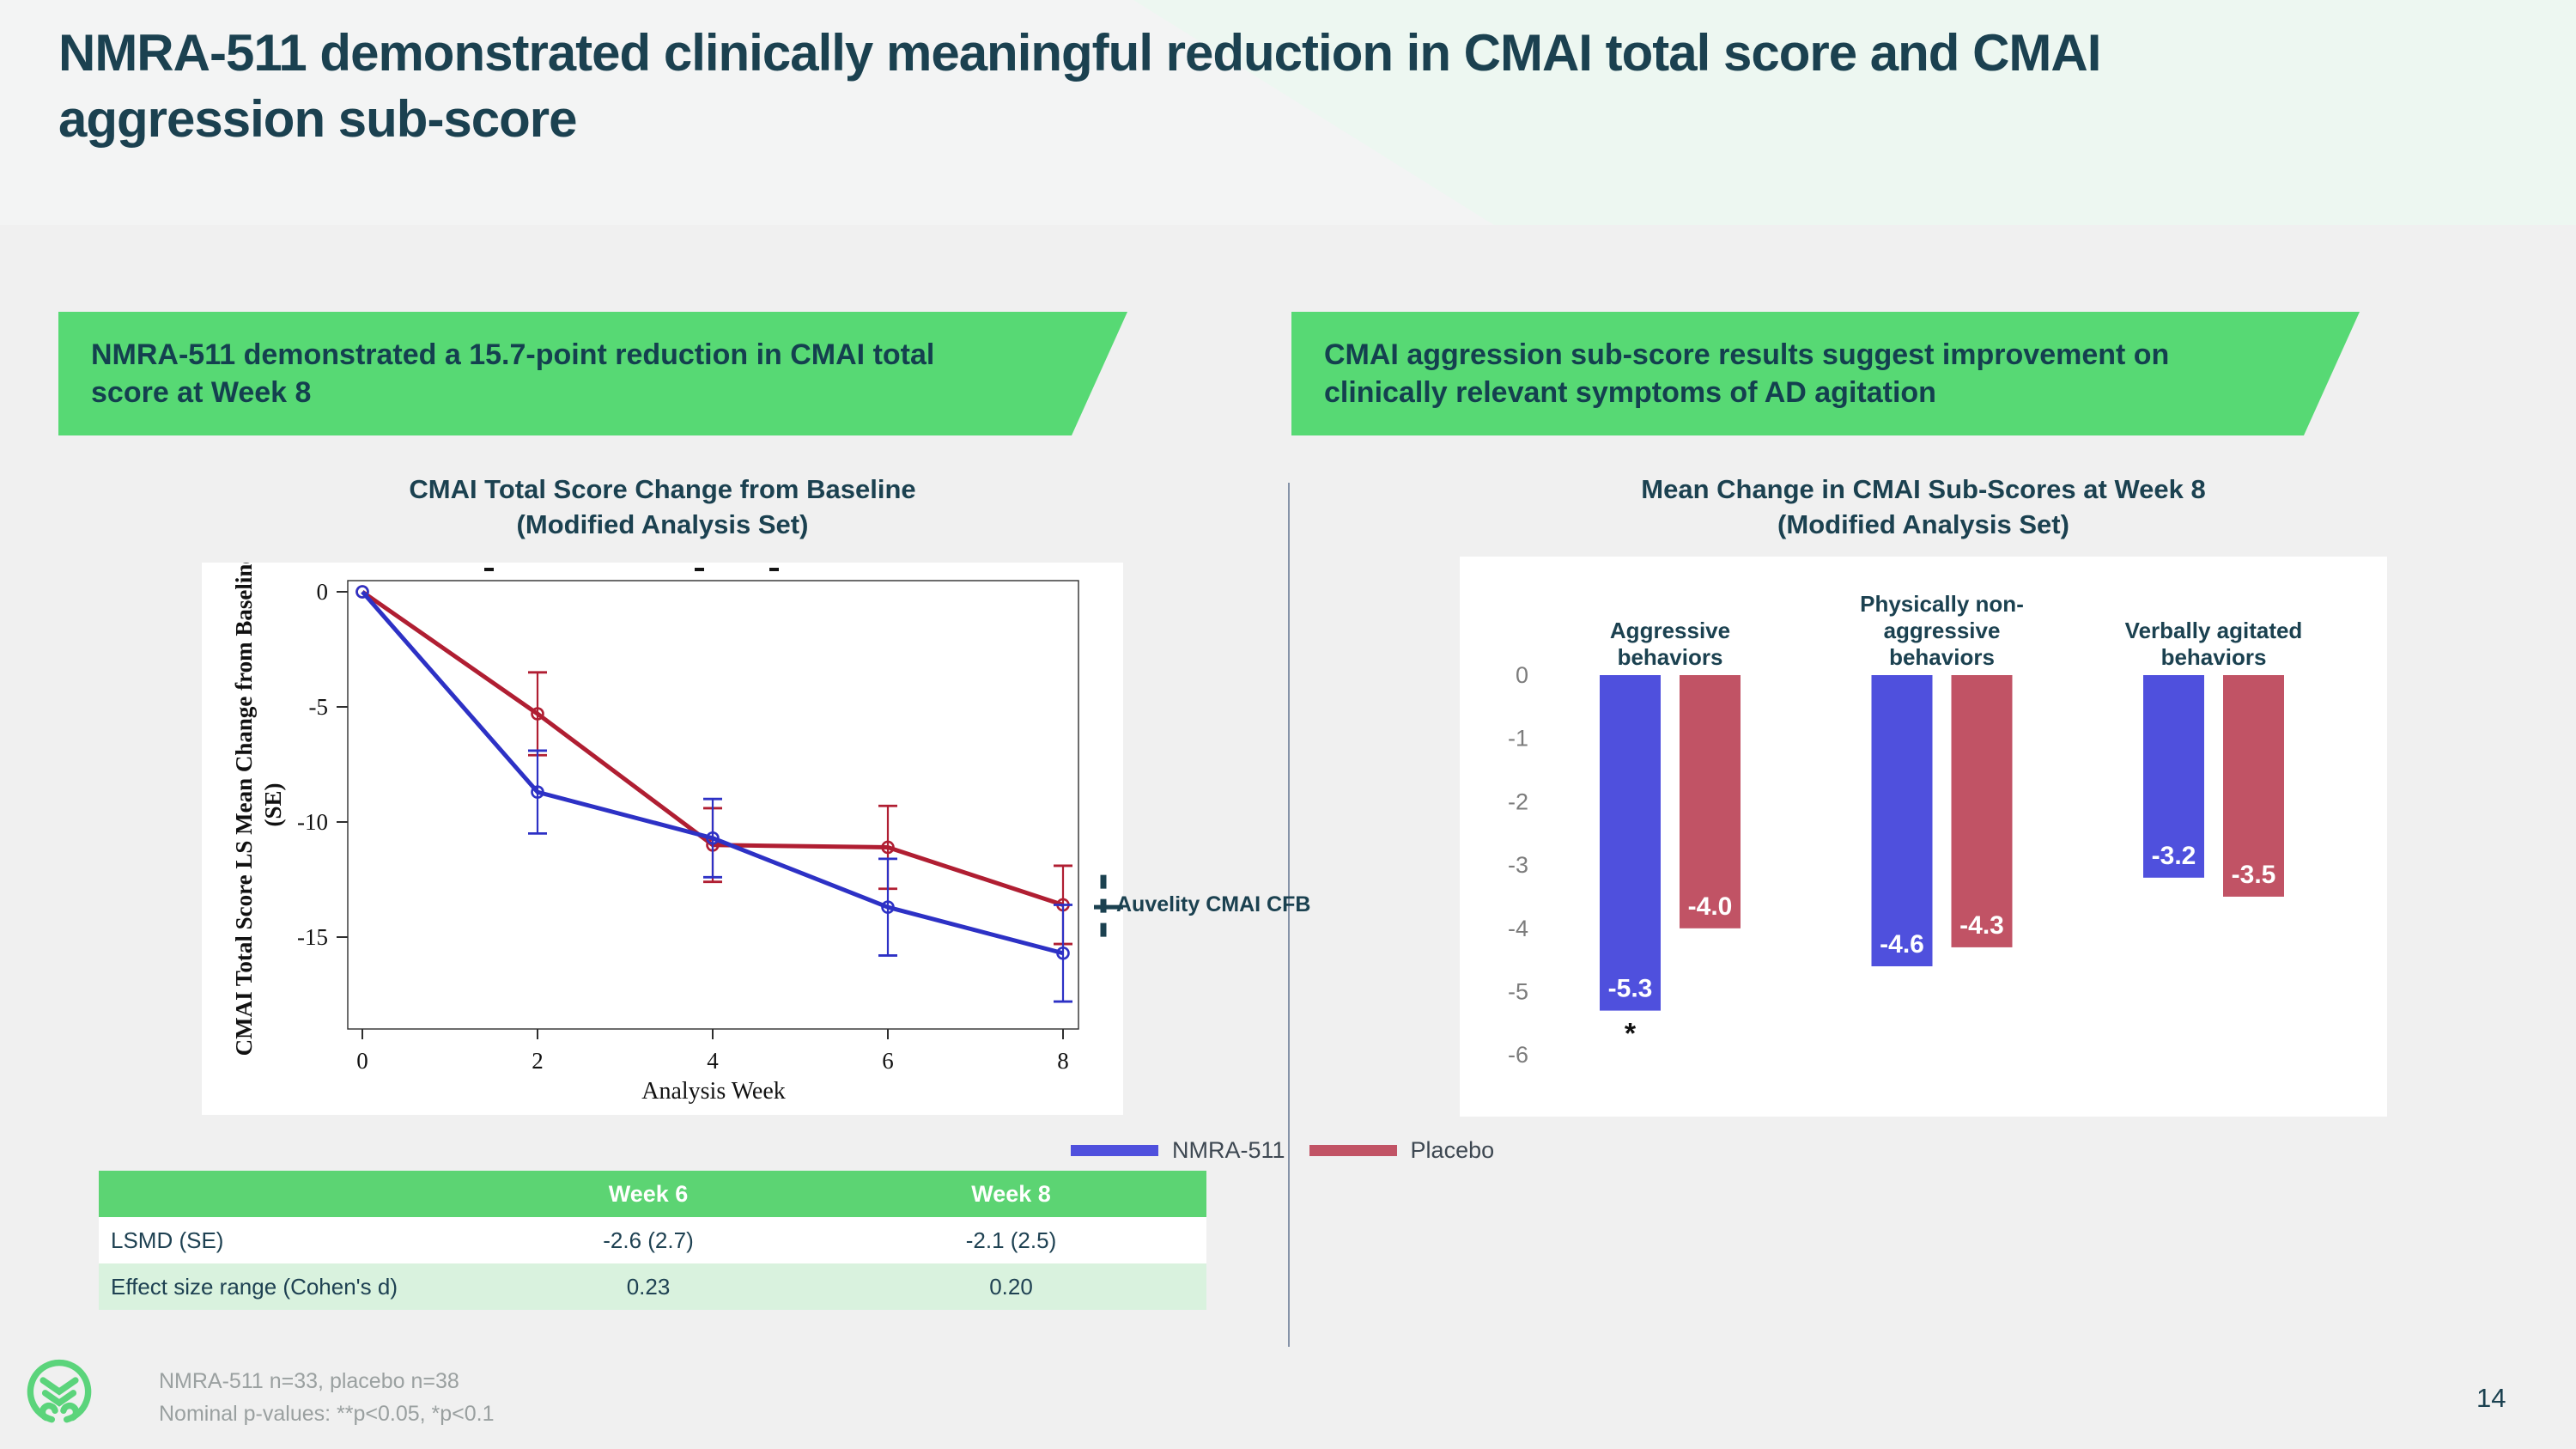 The image size is (2576, 1449). What do you see at coordinates (1670, 630) in the screenshot?
I see `svg-text: Aggressive` at bounding box center [1670, 630].